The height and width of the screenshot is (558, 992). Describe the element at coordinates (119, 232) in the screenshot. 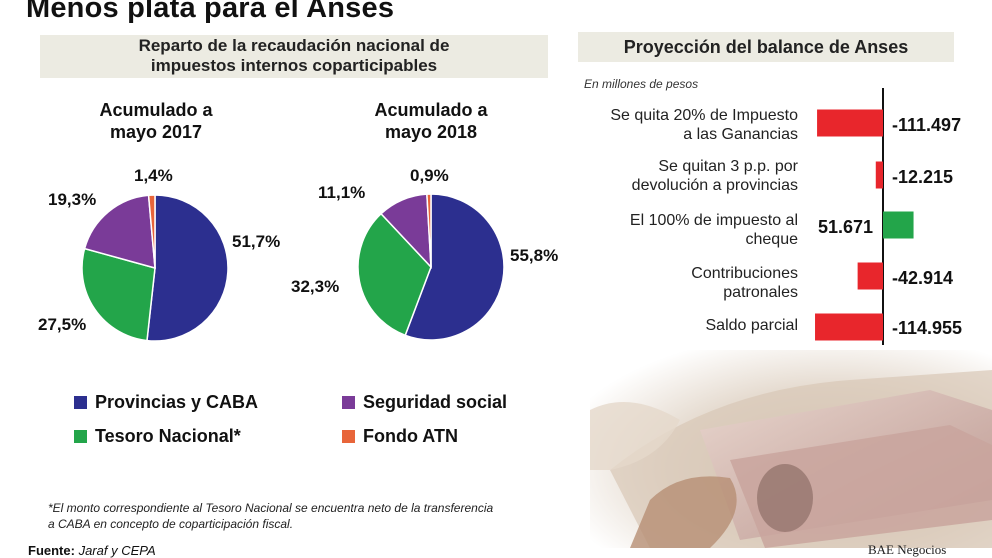

I see `pie-2017-slice-seguridad` at that location.